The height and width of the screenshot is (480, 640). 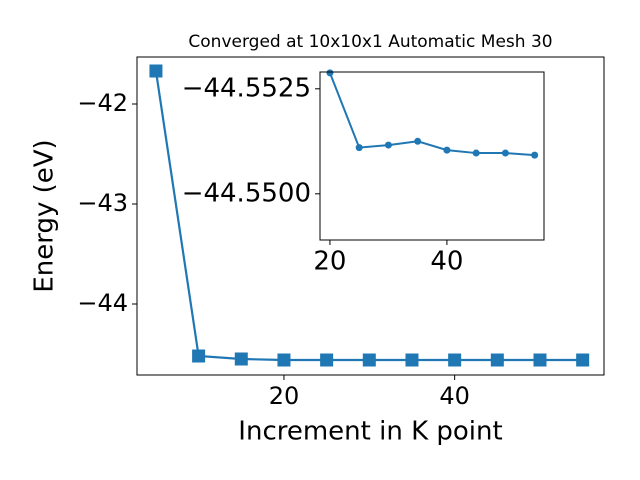 What do you see at coordinates (102, 203) in the screenshot?
I see `y-tick-label: −43` at bounding box center [102, 203].